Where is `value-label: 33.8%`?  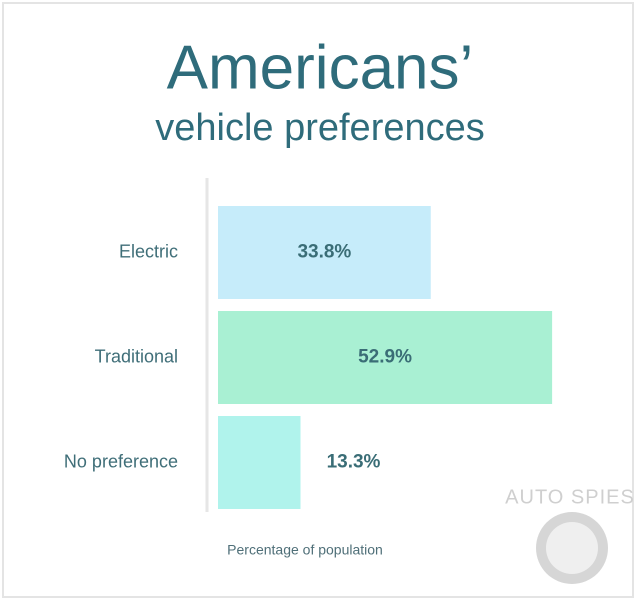
value-label: 33.8% is located at coordinates (324, 252).